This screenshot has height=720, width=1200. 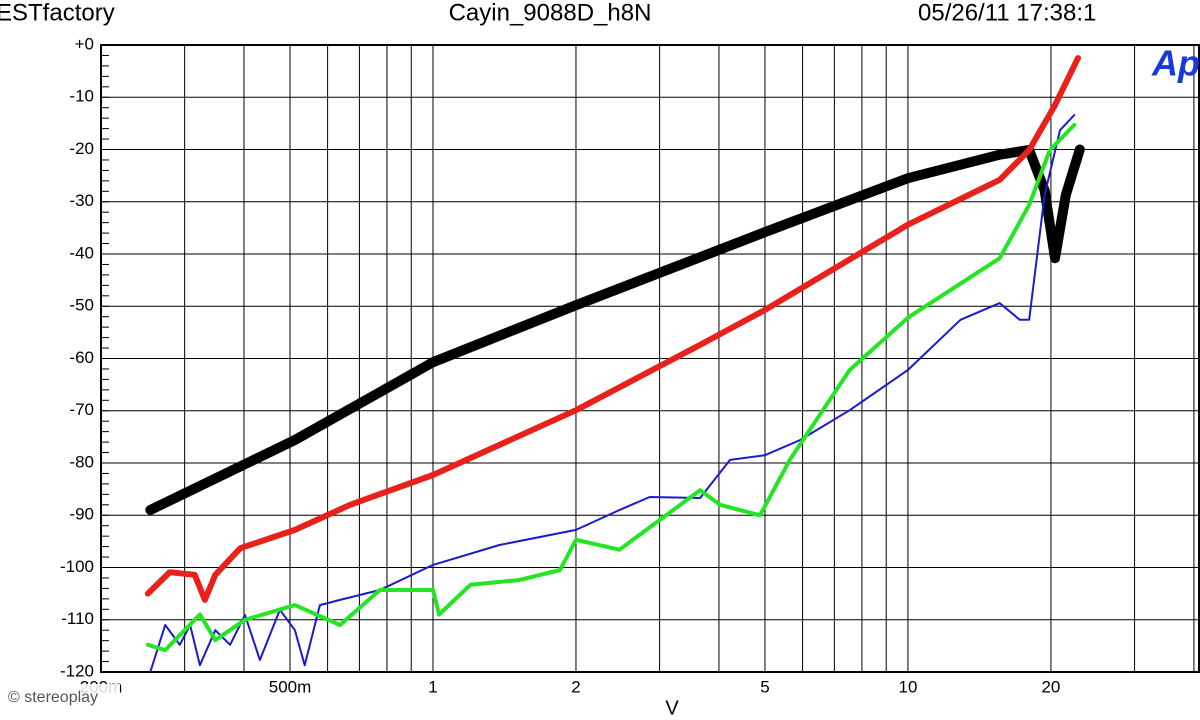 What do you see at coordinates (1007, 13) in the screenshot?
I see `header-right: 05/26/11 17:38:1` at bounding box center [1007, 13].